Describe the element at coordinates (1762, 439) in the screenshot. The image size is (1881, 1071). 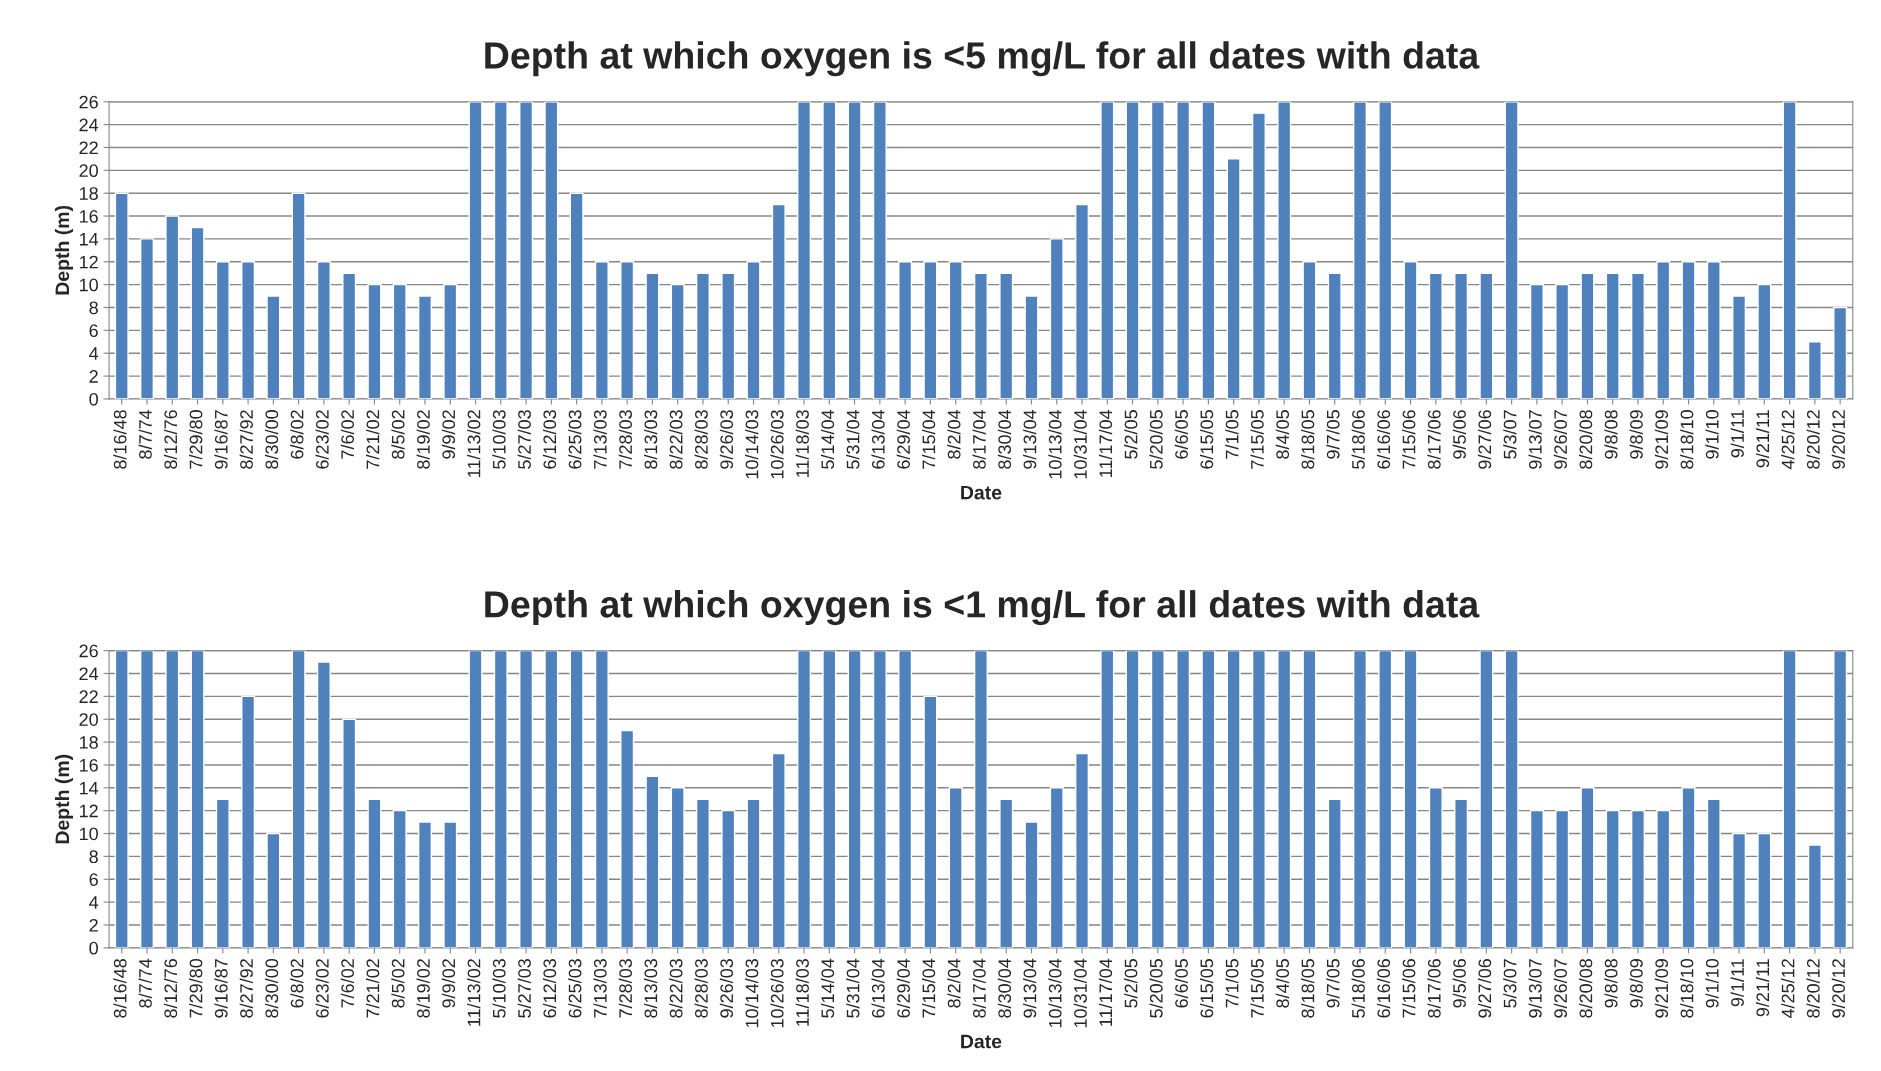
I see `x-tick-label: 9/21/11` at that location.